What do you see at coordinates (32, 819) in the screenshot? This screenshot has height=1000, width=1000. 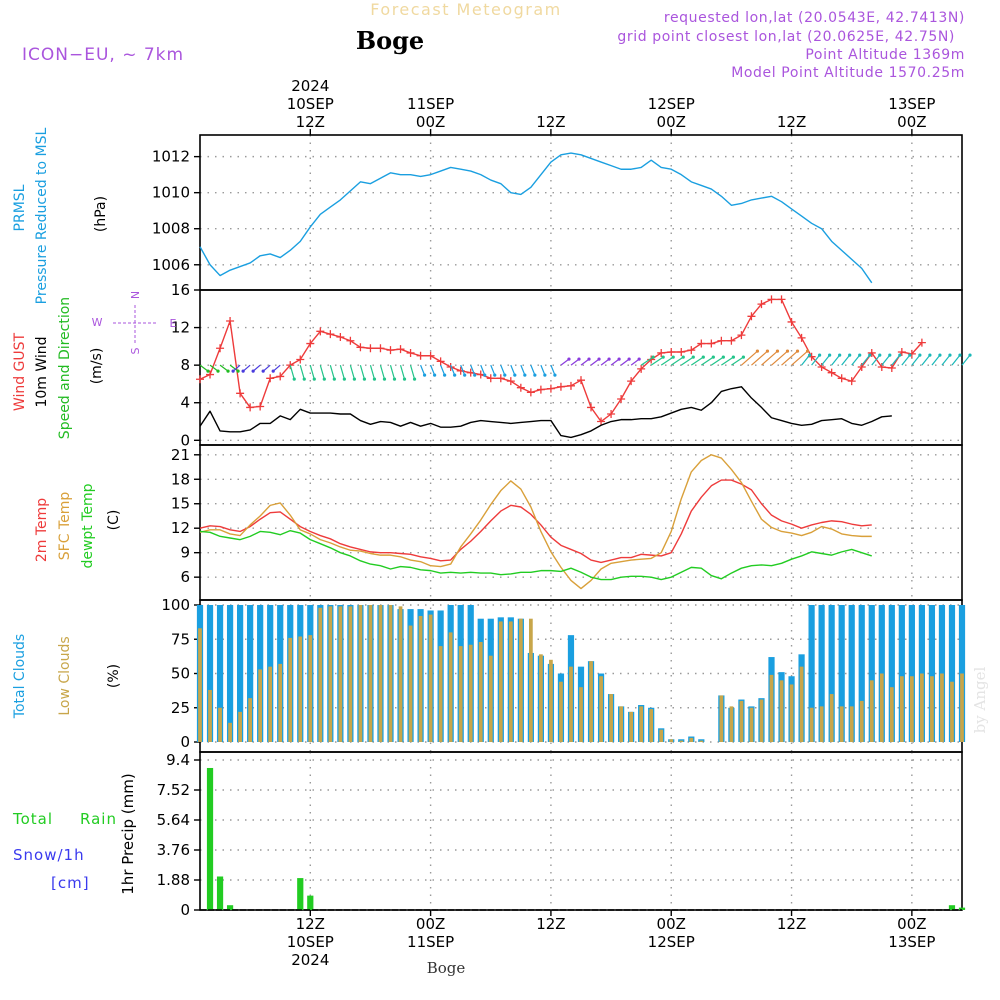 I see `precip-label-total: Total` at bounding box center [32, 819].